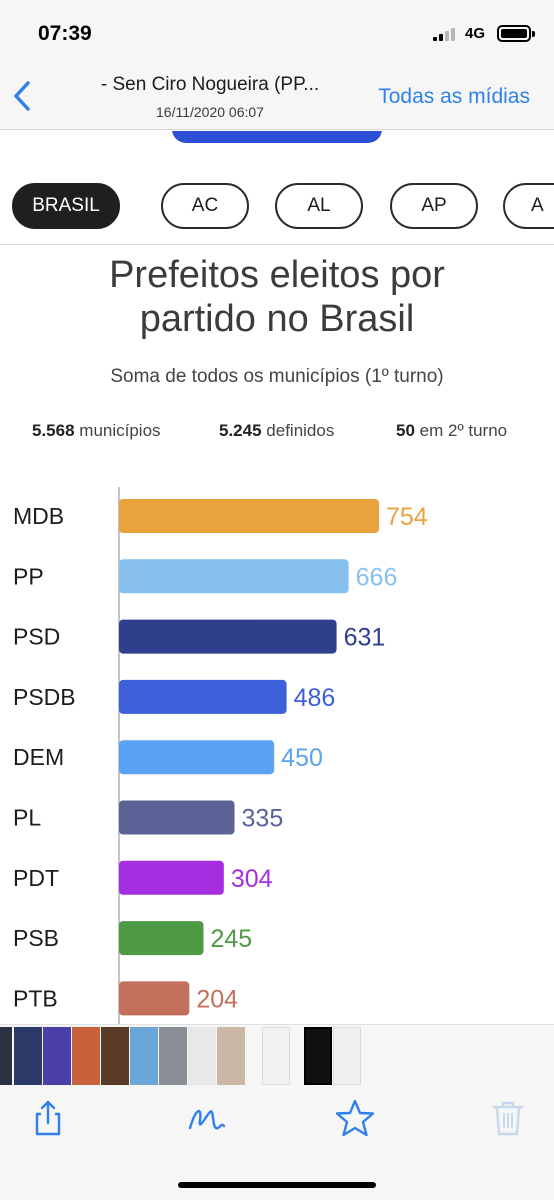 The width and height of the screenshot is (554, 1200). What do you see at coordinates (197, 757) in the screenshot?
I see `bar-dem` at bounding box center [197, 757].